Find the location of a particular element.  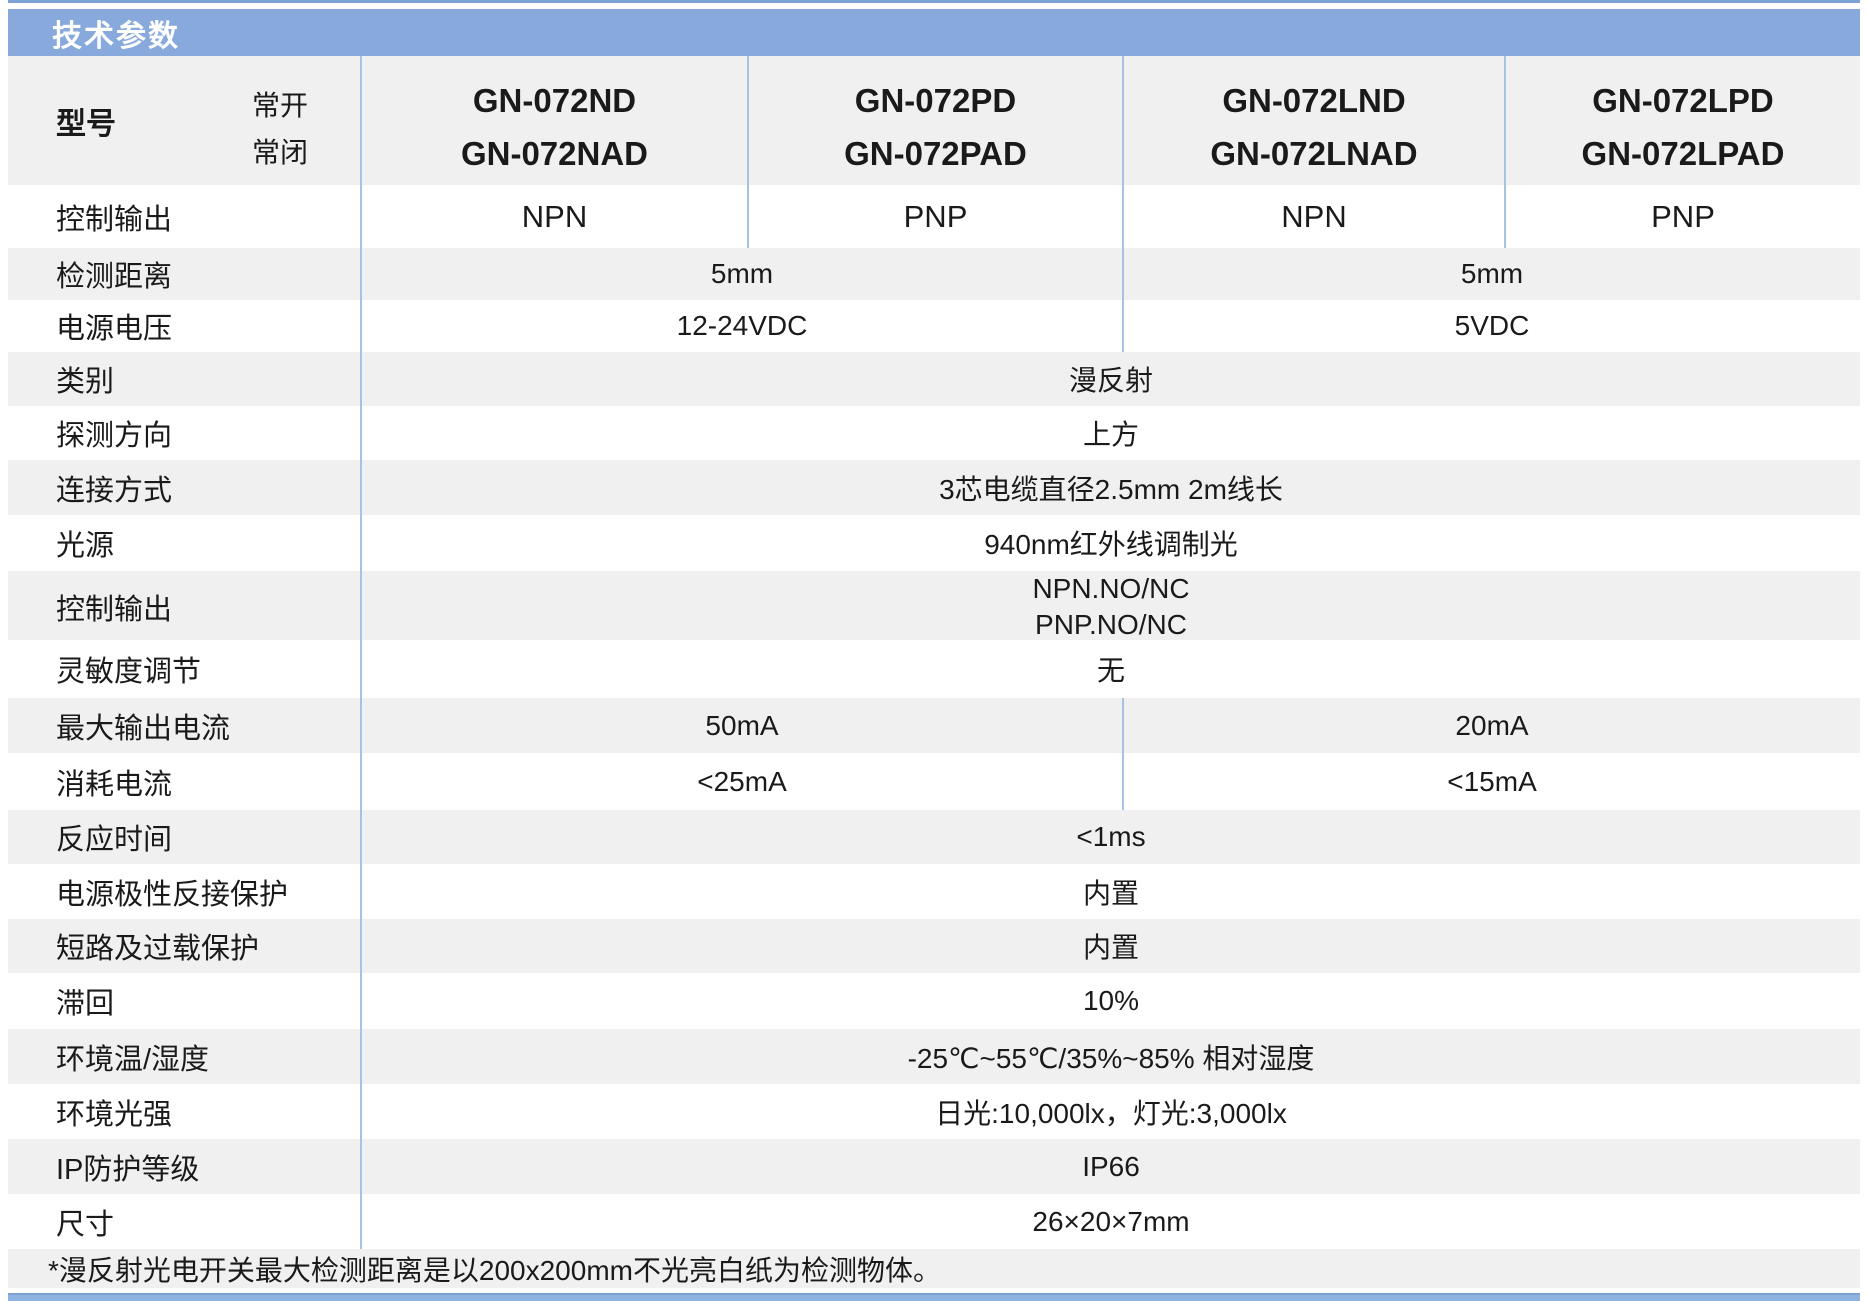

cell-value: 20mA is located at coordinates (1491, 725).